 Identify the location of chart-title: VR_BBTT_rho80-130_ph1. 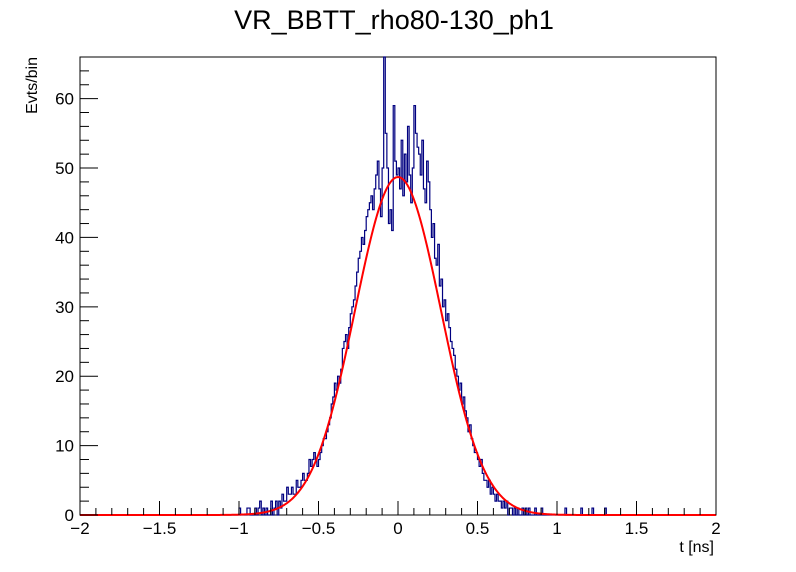
(394, 20).